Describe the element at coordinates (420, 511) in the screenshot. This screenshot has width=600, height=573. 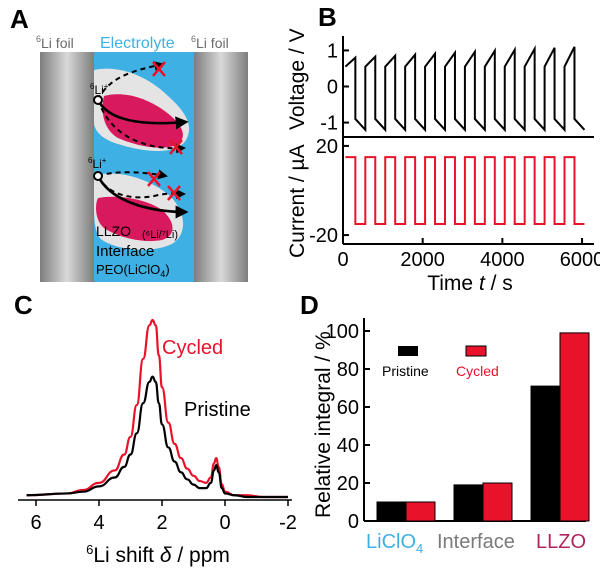
I see `bar-cycled-liclo4` at that location.